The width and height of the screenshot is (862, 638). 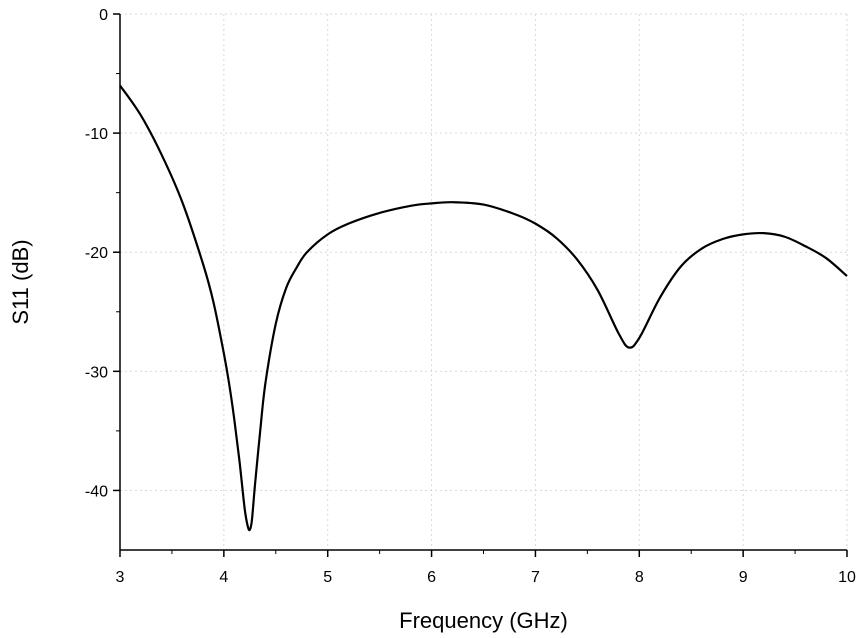 I want to click on x-tick-label: 10, so click(x=847, y=577).